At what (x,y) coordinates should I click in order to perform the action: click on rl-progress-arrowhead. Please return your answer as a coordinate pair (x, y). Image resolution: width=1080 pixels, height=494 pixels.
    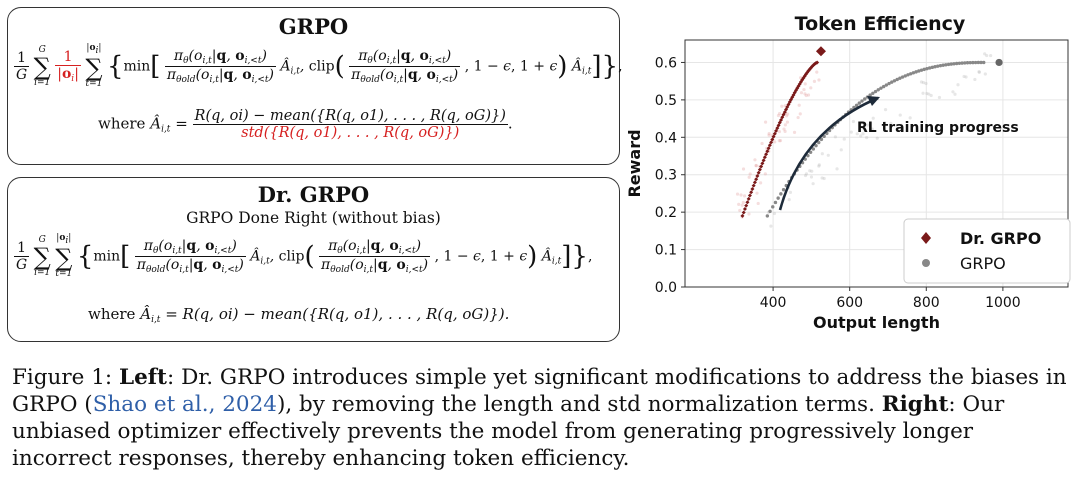
    Looking at the image, I should click on (873, 101).